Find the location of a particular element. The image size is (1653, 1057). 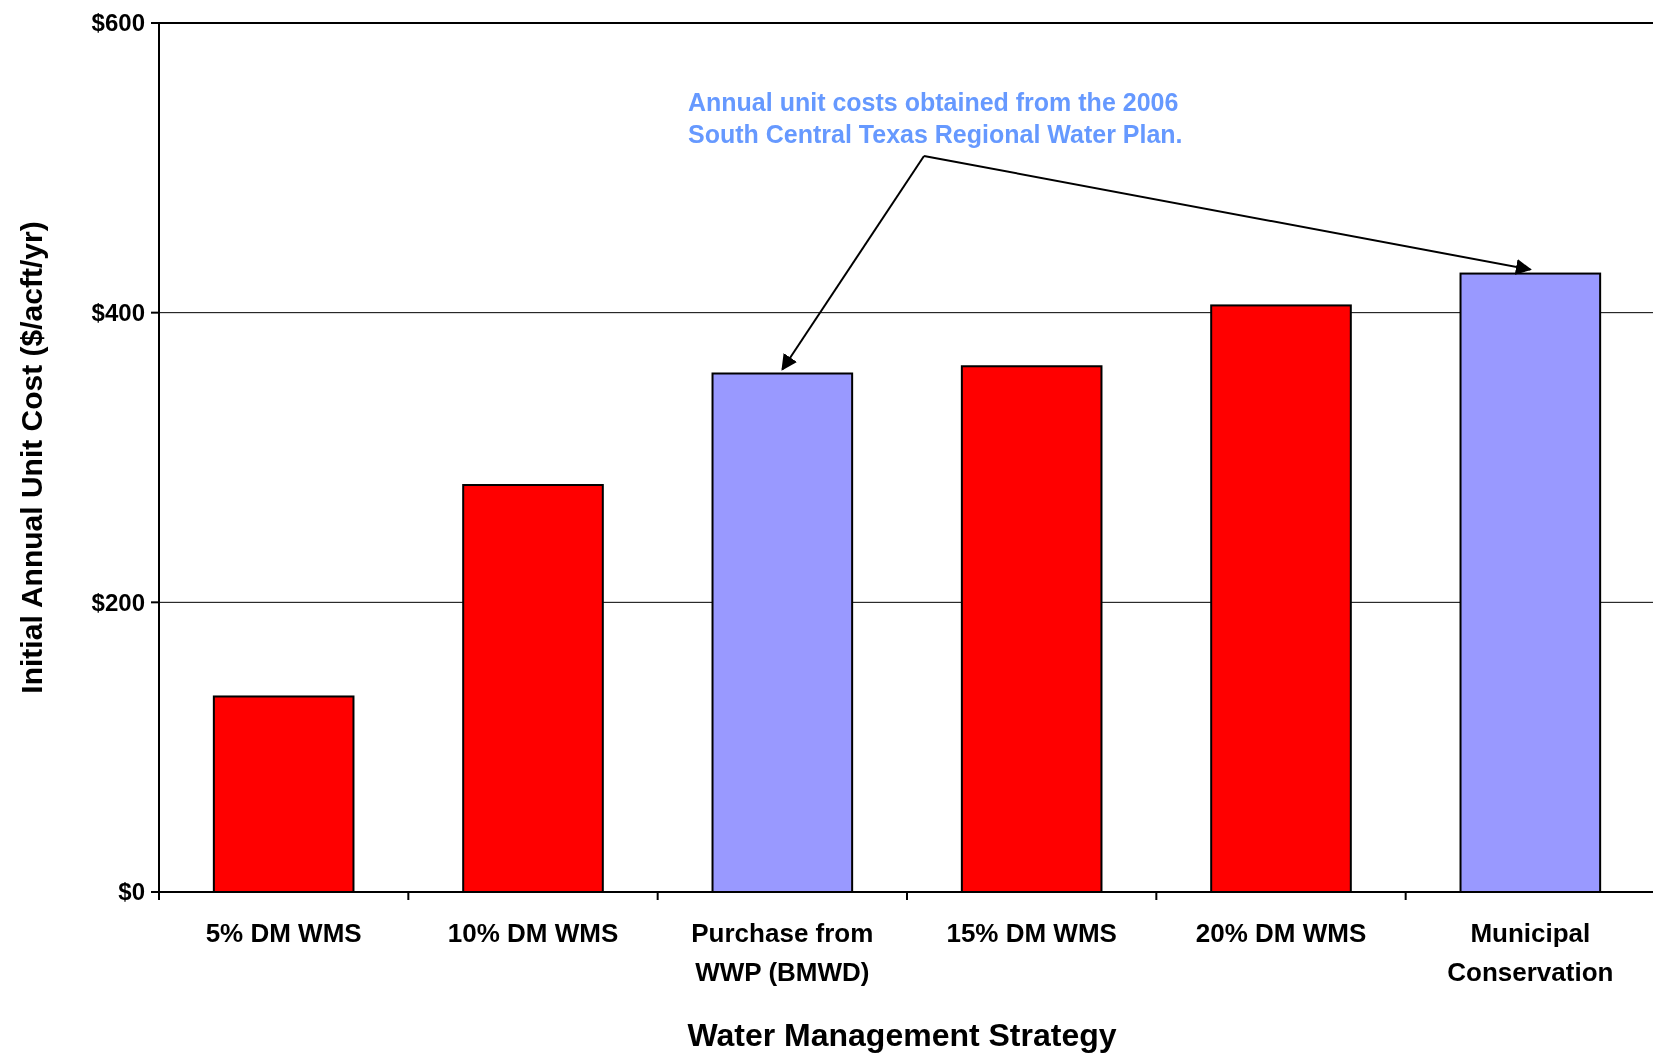

x-tick-label: Municipal Conservation is located at coordinates (1530, 952).